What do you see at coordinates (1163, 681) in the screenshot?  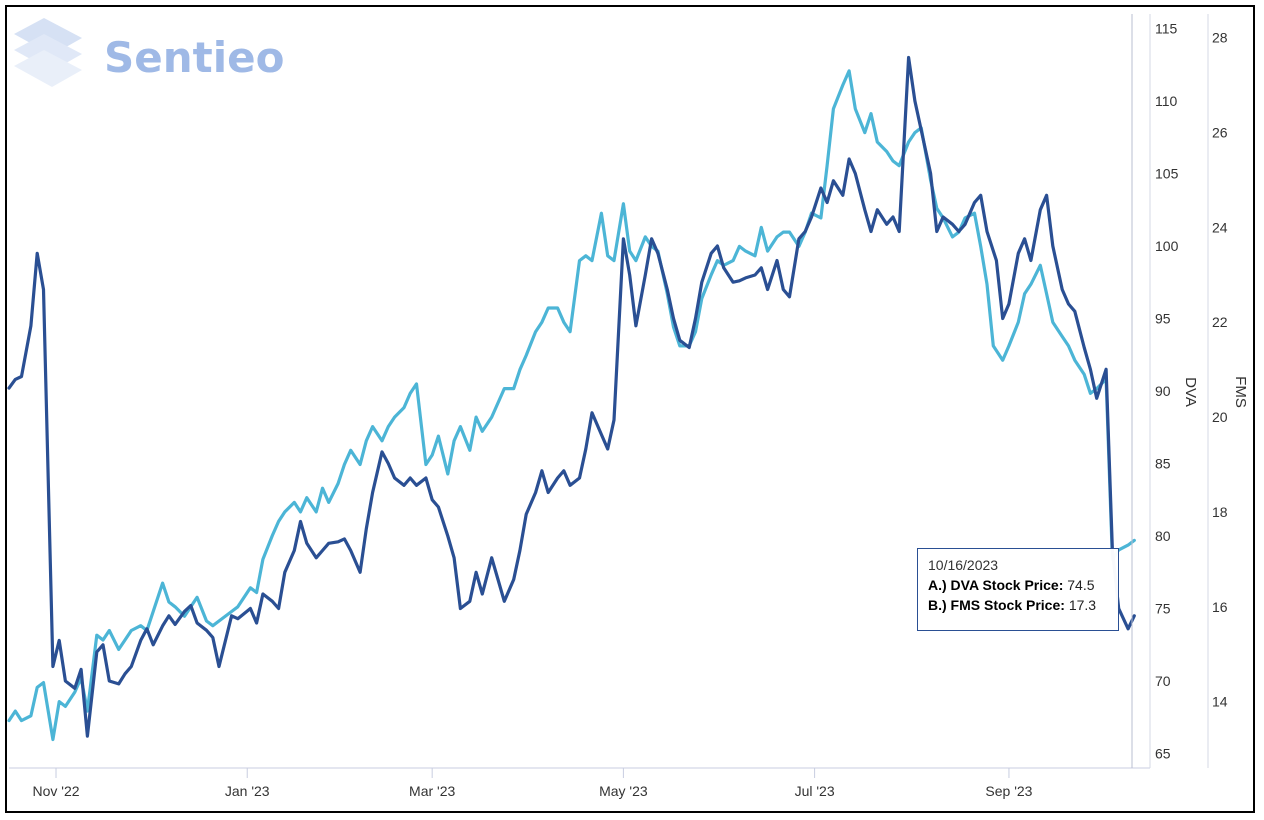 I see `dva-tick-label: 70` at bounding box center [1163, 681].